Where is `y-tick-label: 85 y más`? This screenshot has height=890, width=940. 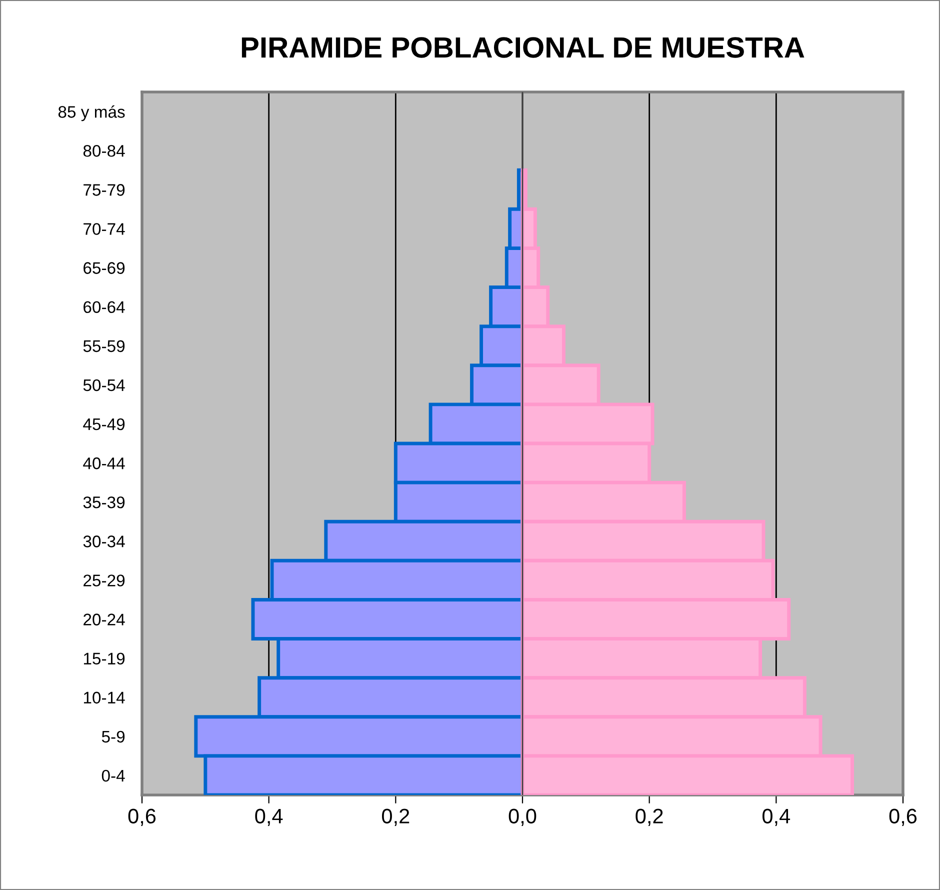 y-tick-label: 85 y más is located at coordinates (91, 113).